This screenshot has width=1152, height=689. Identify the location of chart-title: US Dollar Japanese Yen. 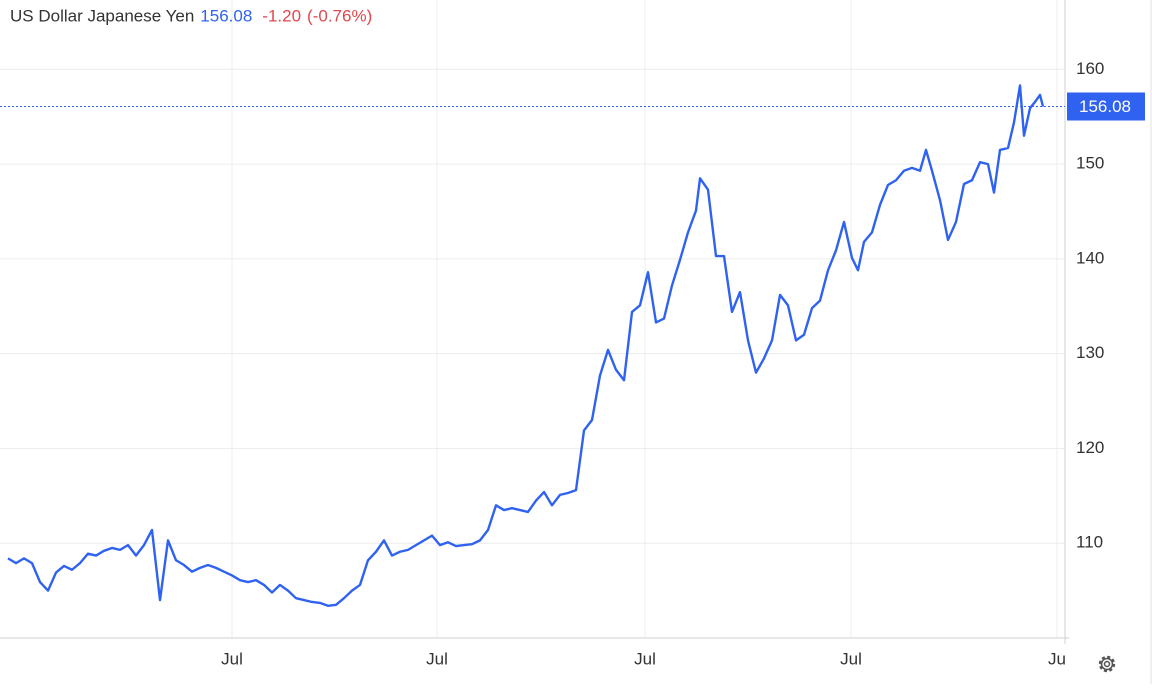
(102, 15).